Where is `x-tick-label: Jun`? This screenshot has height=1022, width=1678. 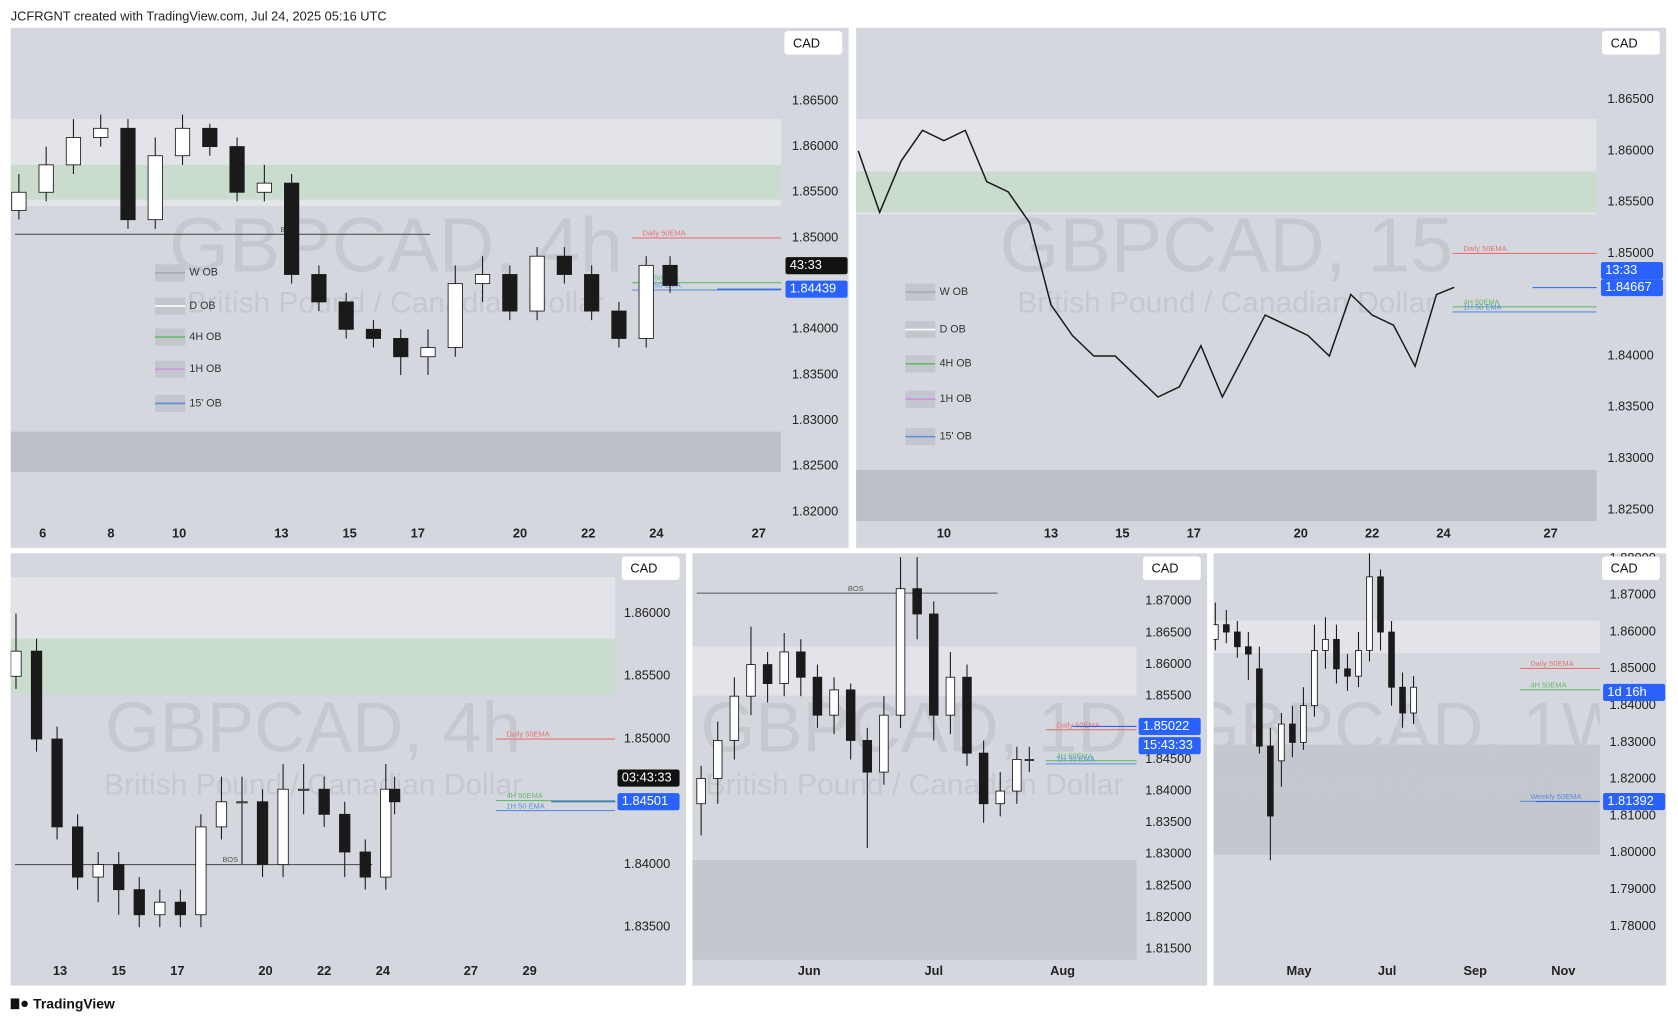 x-tick-label: Jun is located at coordinates (809, 970).